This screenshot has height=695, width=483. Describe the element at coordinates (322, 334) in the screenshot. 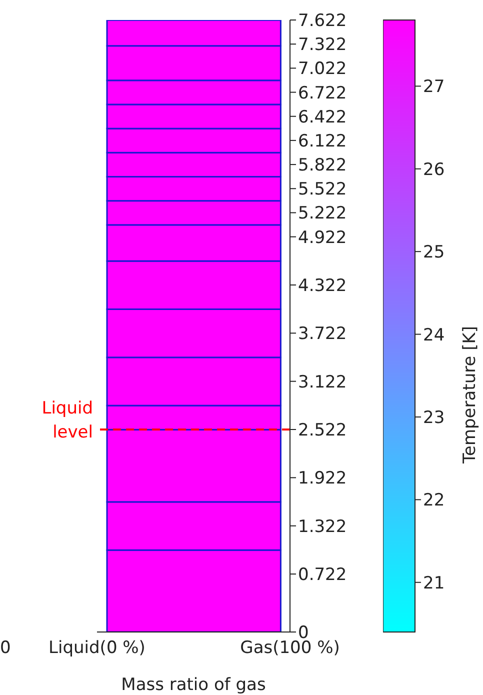

I see `y-tick-label: 3.722` at that location.